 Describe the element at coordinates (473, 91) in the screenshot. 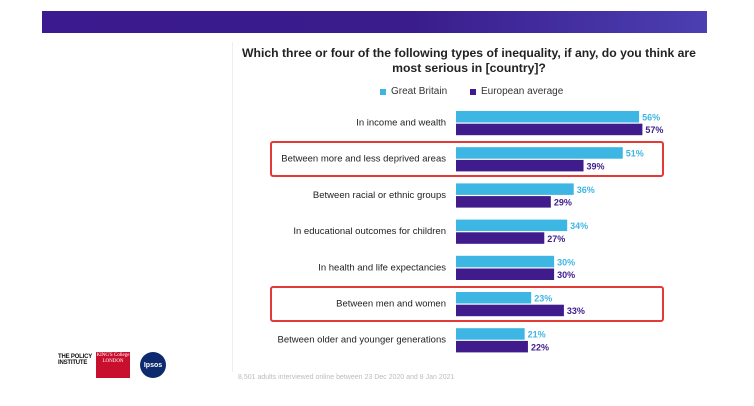

I see `legend-swatch-european-average` at that location.